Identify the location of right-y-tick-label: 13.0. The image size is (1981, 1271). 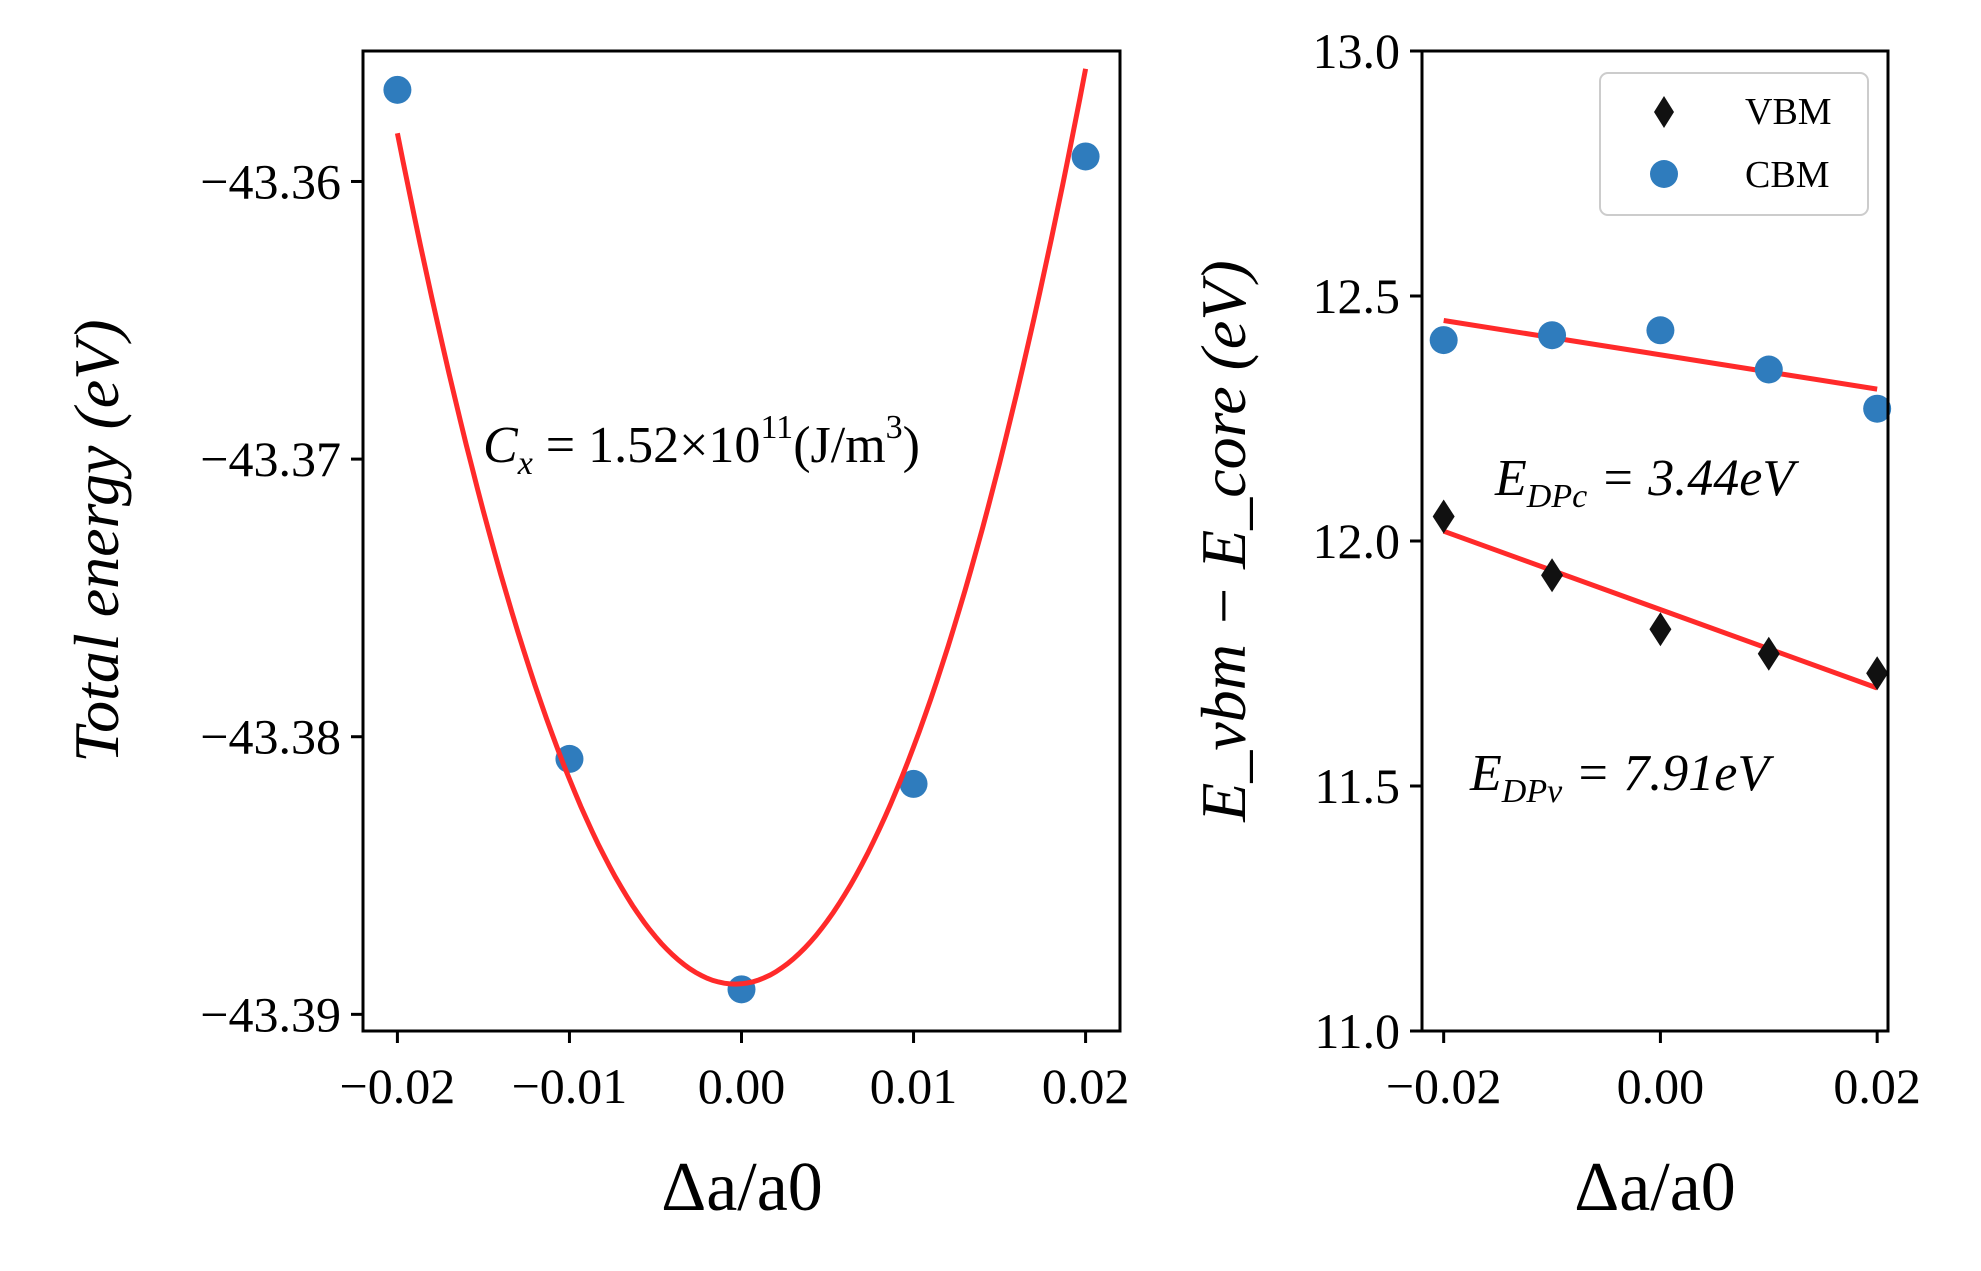
(1357, 51).